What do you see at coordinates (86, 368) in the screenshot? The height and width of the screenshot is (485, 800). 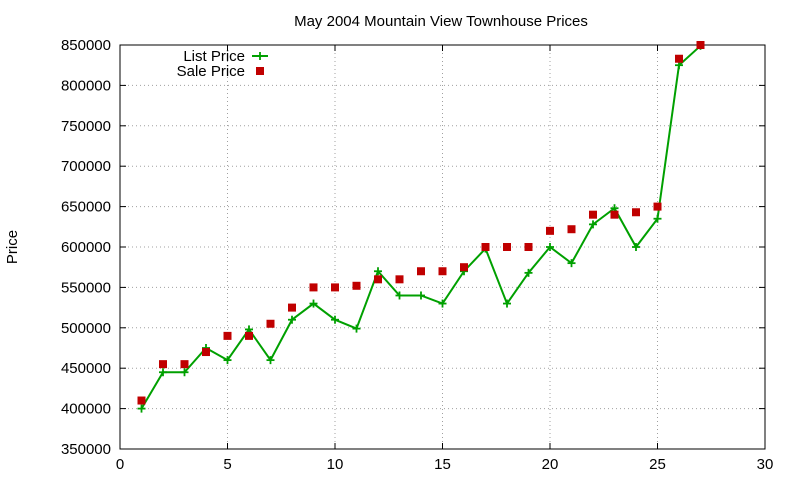 I see `y-tick-label: 450000` at bounding box center [86, 368].